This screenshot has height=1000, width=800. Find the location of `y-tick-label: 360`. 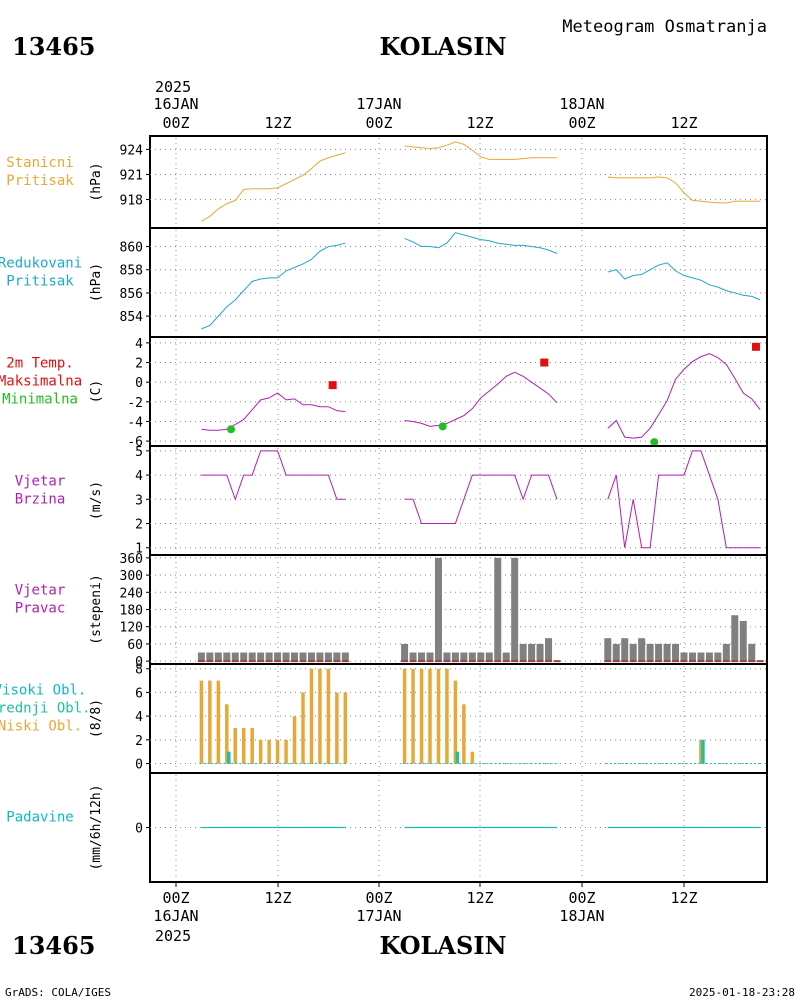

y-tick-label: 360 is located at coordinates (131, 559).